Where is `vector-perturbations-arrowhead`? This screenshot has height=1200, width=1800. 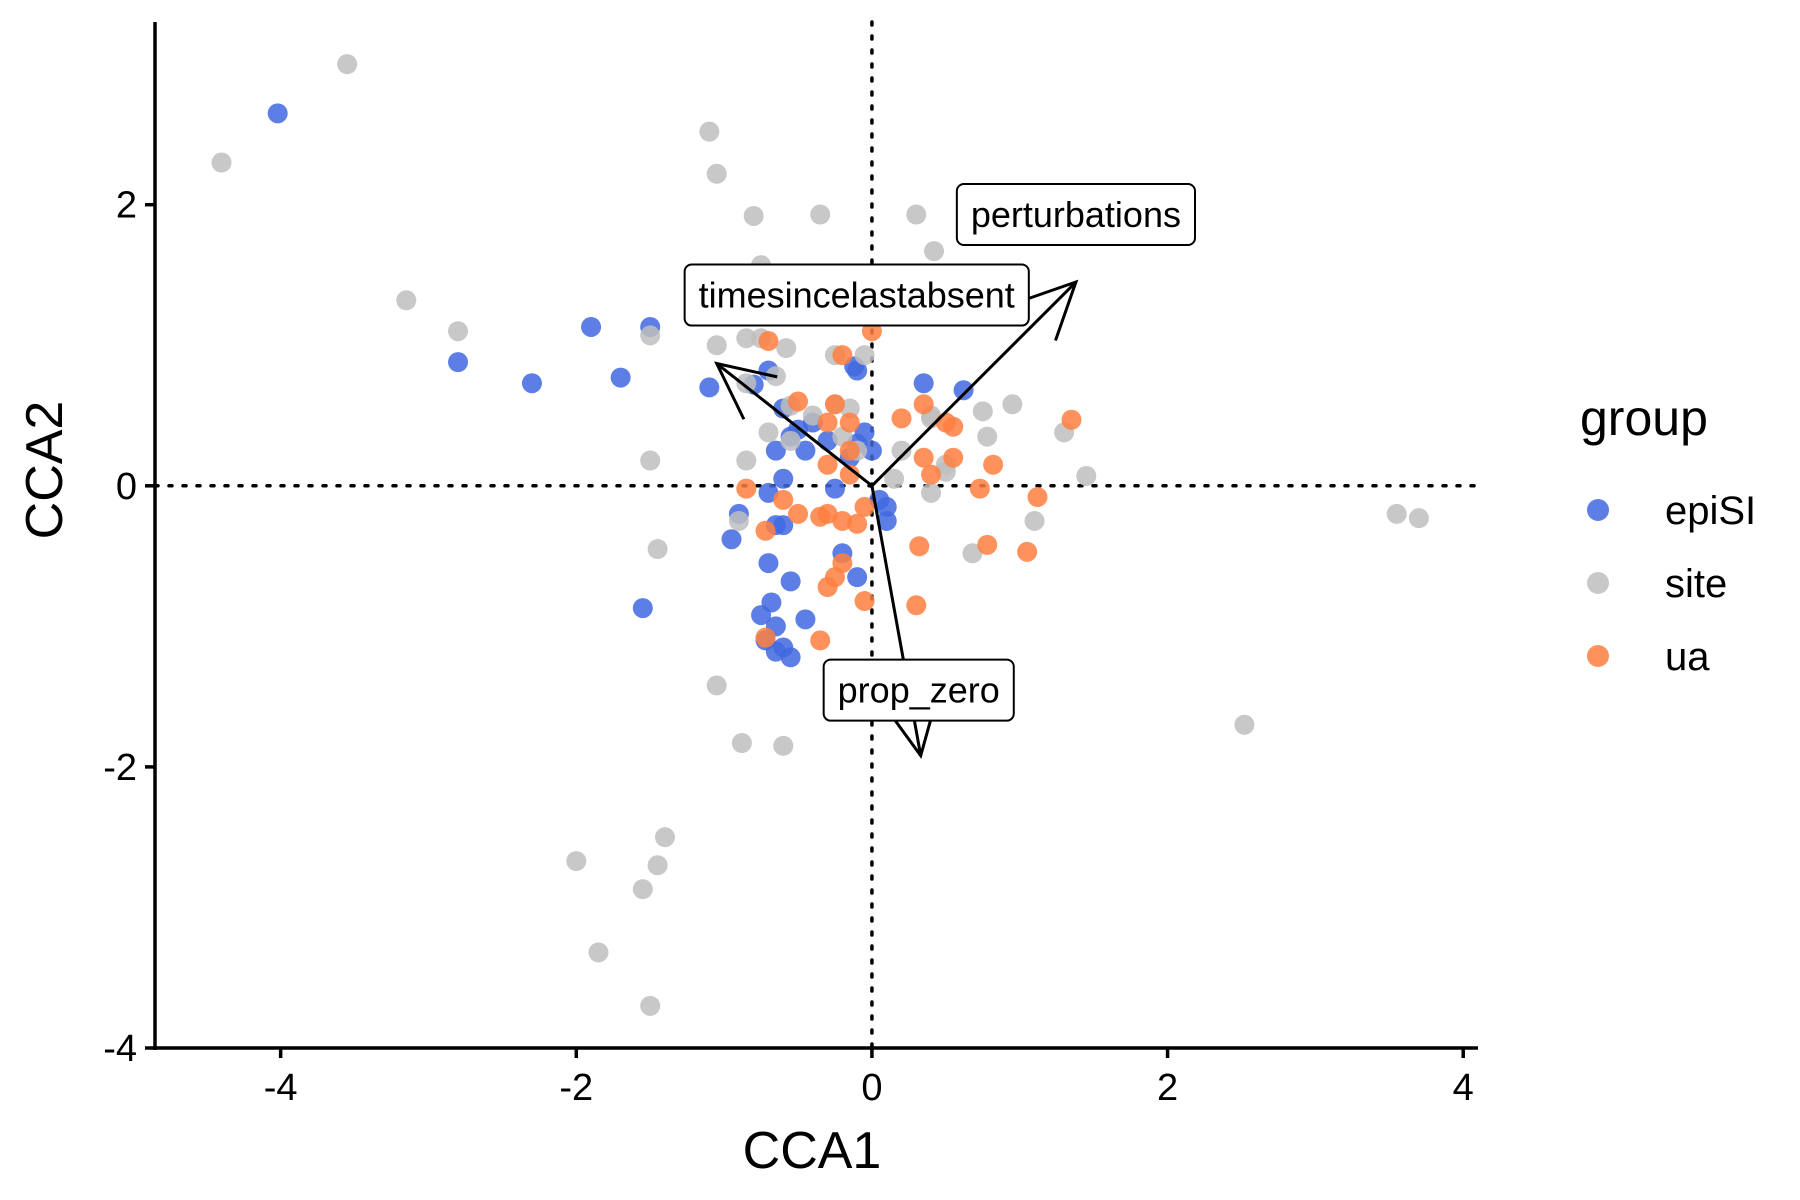 vector-perturbations-arrowhead is located at coordinates (1047, 310).